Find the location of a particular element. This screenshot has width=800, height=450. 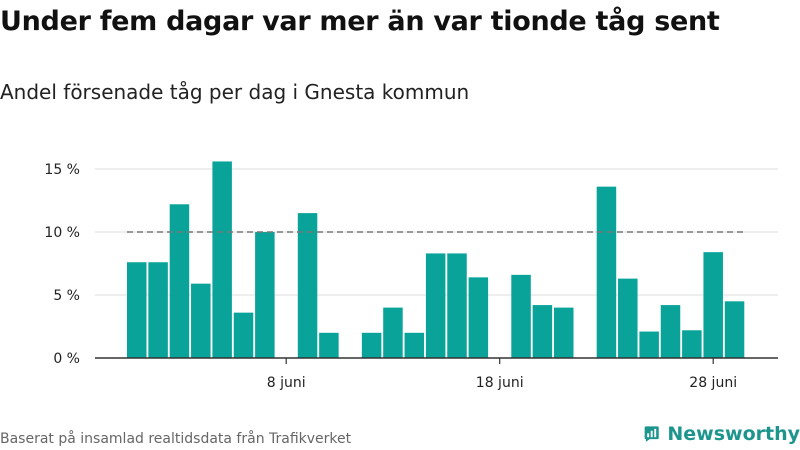

brand-name: Newsworthy is located at coordinates (733, 434).